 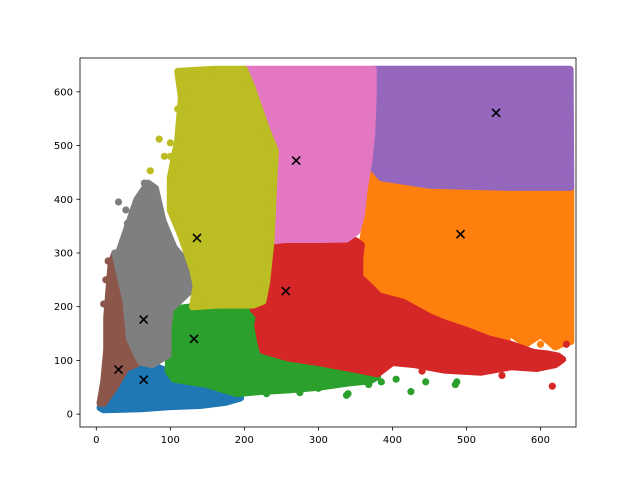 What do you see at coordinates (466, 440) in the screenshot?
I see `x-tick-label: 500` at bounding box center [466, 440].